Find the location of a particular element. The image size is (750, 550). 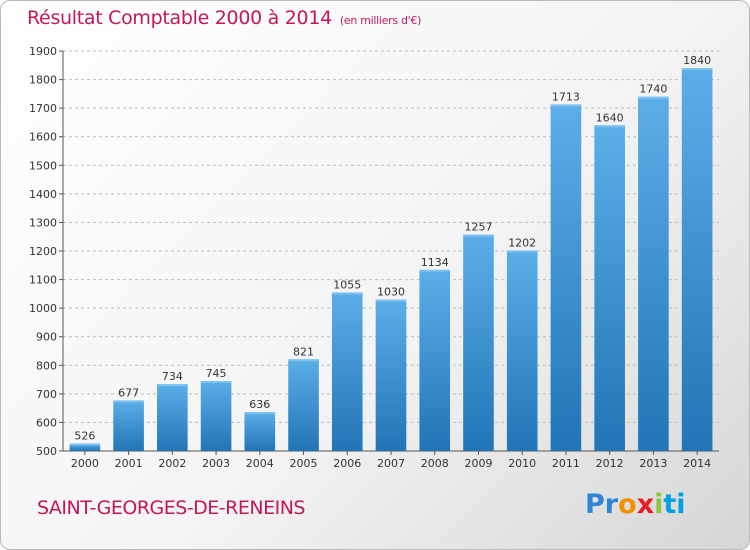

x-tick-label: 2013 is located at coordinates (653, 463).